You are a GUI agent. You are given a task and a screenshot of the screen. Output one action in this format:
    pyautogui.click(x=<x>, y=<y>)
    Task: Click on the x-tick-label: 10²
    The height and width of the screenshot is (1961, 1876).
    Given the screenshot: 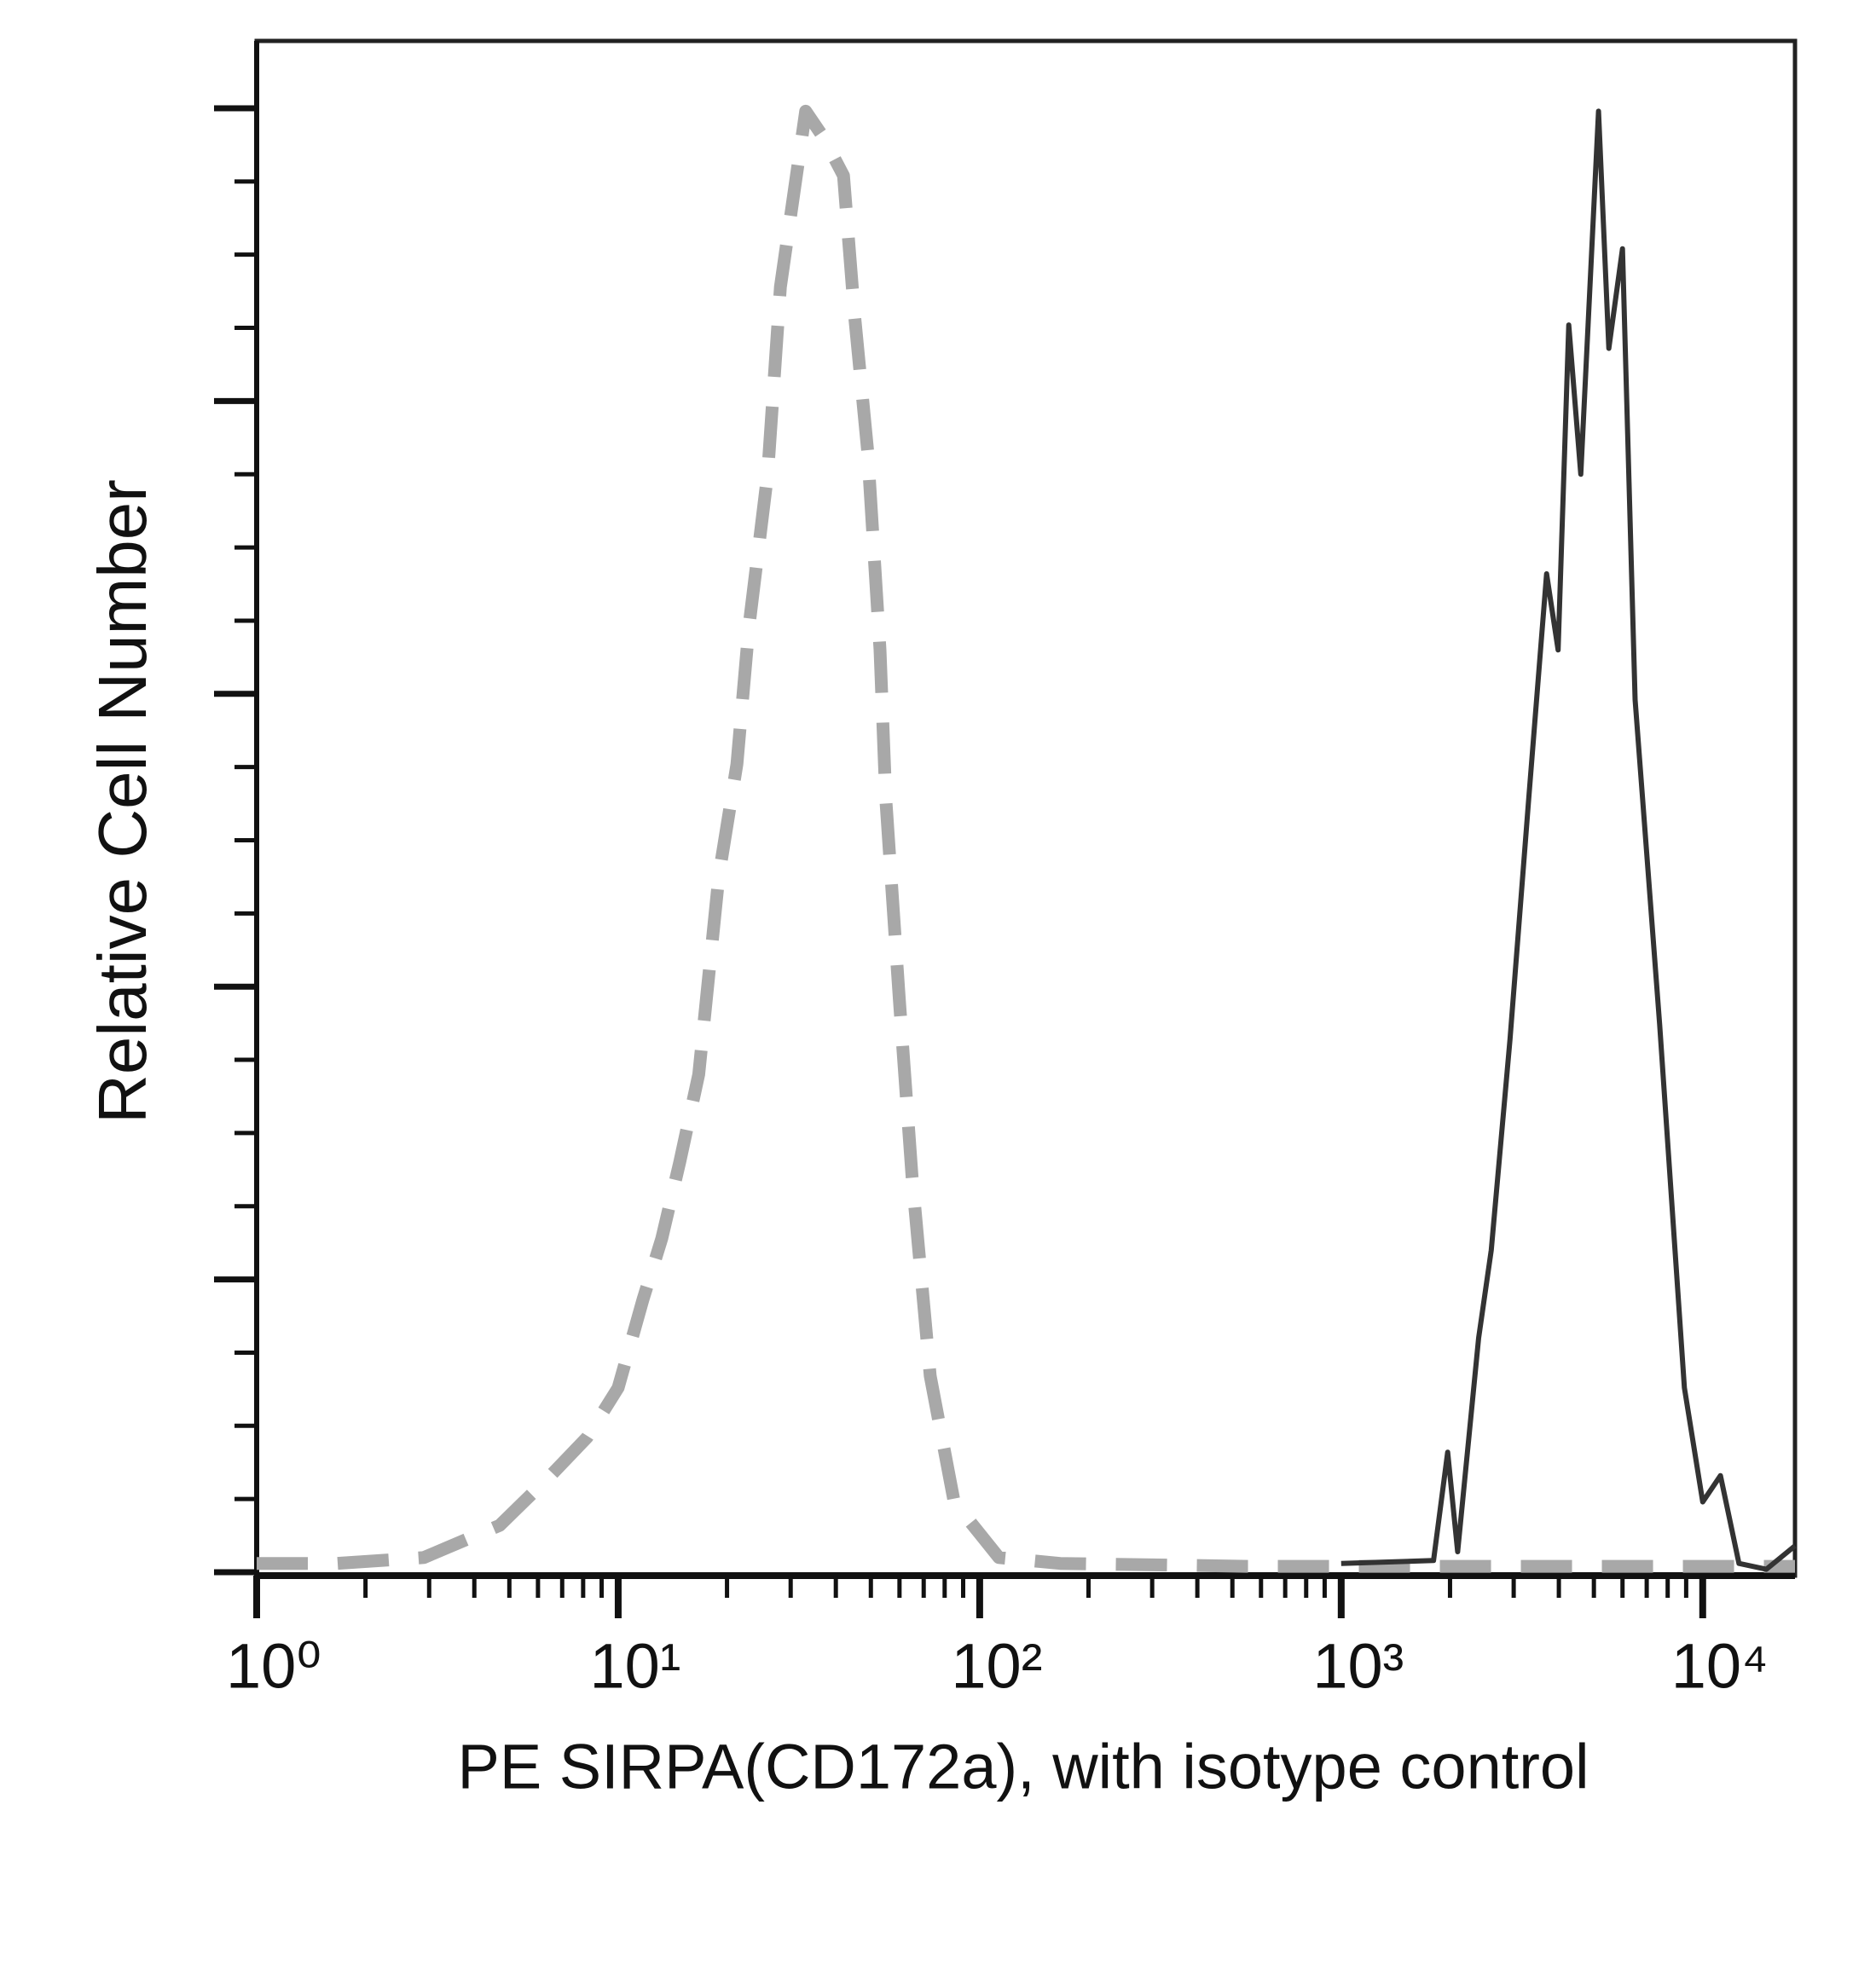 What is the action you would take?
    pyautogui.click(x=997, y=1666)
    